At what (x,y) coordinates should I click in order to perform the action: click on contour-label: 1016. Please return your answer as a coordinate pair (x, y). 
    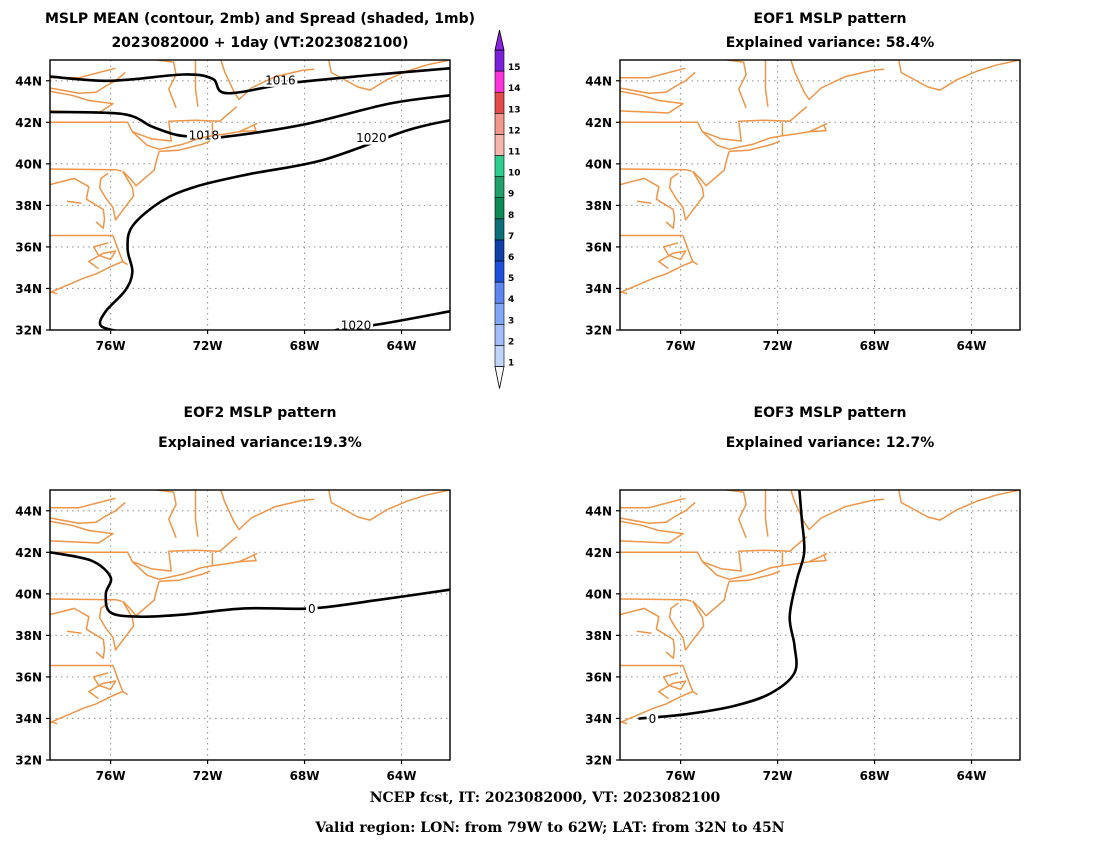
    Looking at the image, I should click on (280, 80).